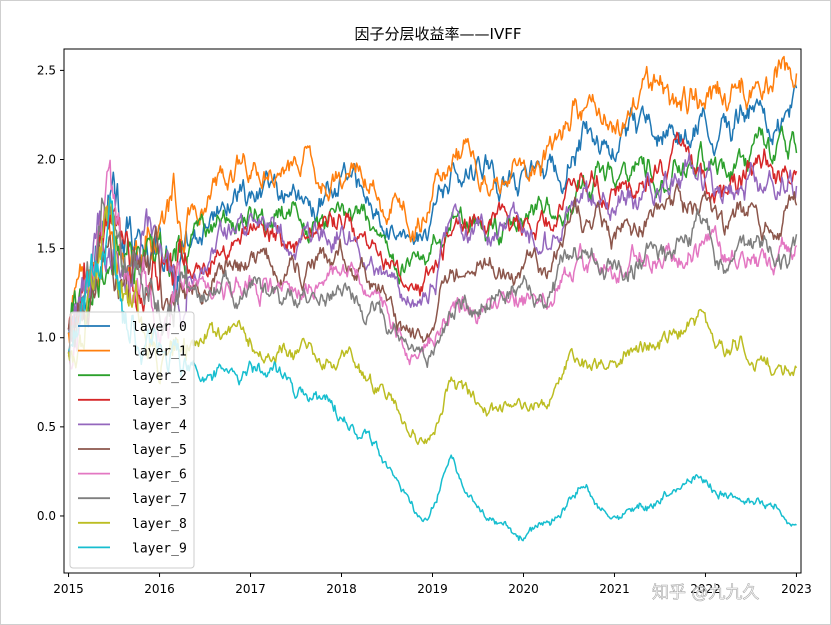 The image size is (831, 625). What do you see at coordinates (159, 327) in the screenshot?
I see `legend-label-layer-0: layer_0` at bounding box center [159, 327].